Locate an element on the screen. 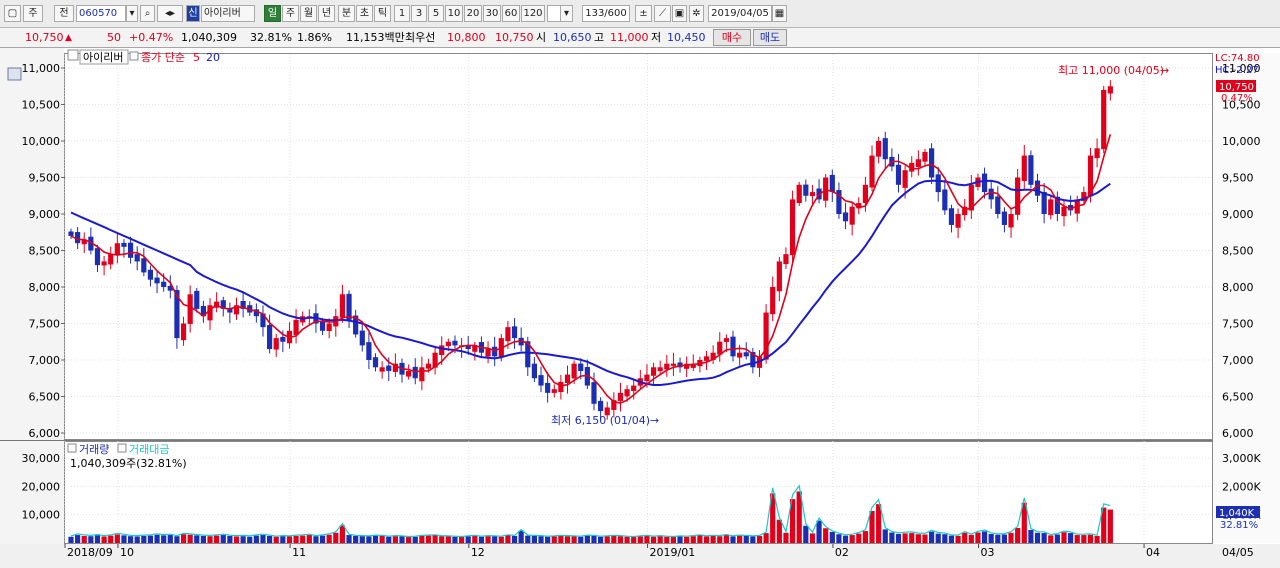 The width and height of the screenshot is (1280, 568). search-icon: ⌕ is located at coordinates (147, 13).